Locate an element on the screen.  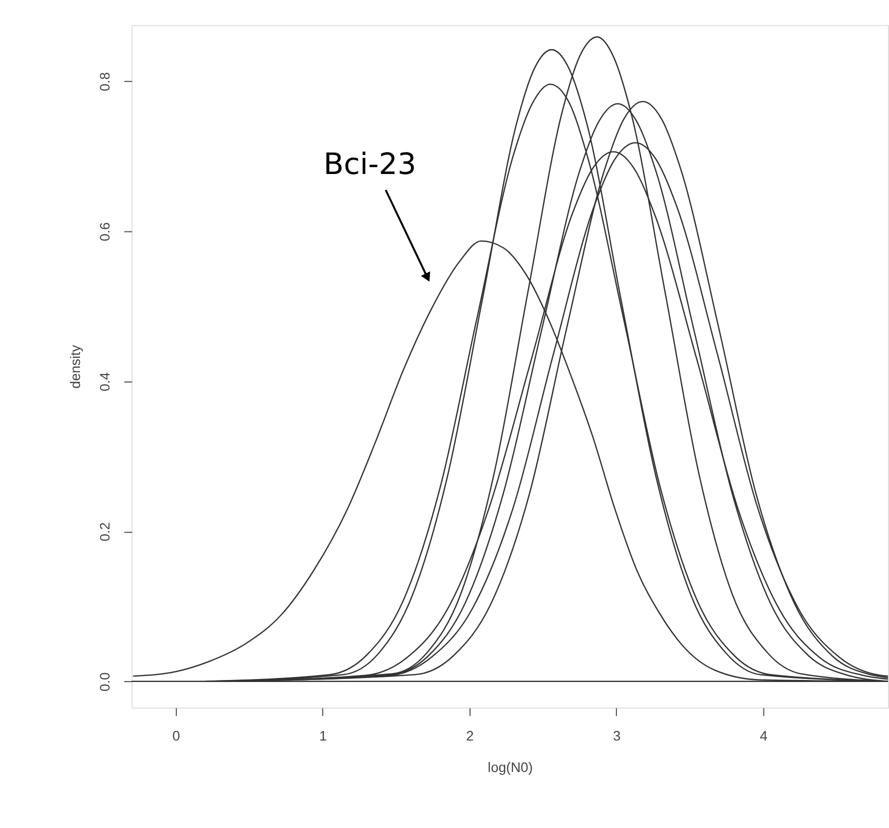
y-tick-label: 0.8 is located at coordinates (105, 82).